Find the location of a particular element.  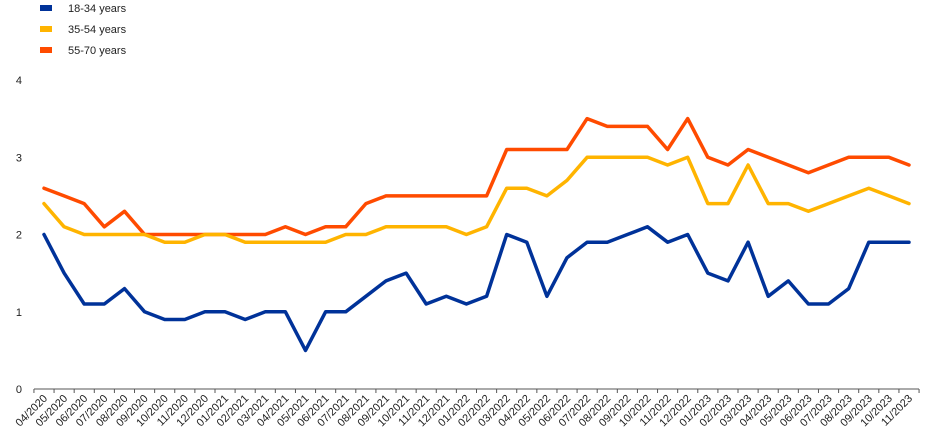

legend-item: 18-34 years is located at coordinates (83, 9).